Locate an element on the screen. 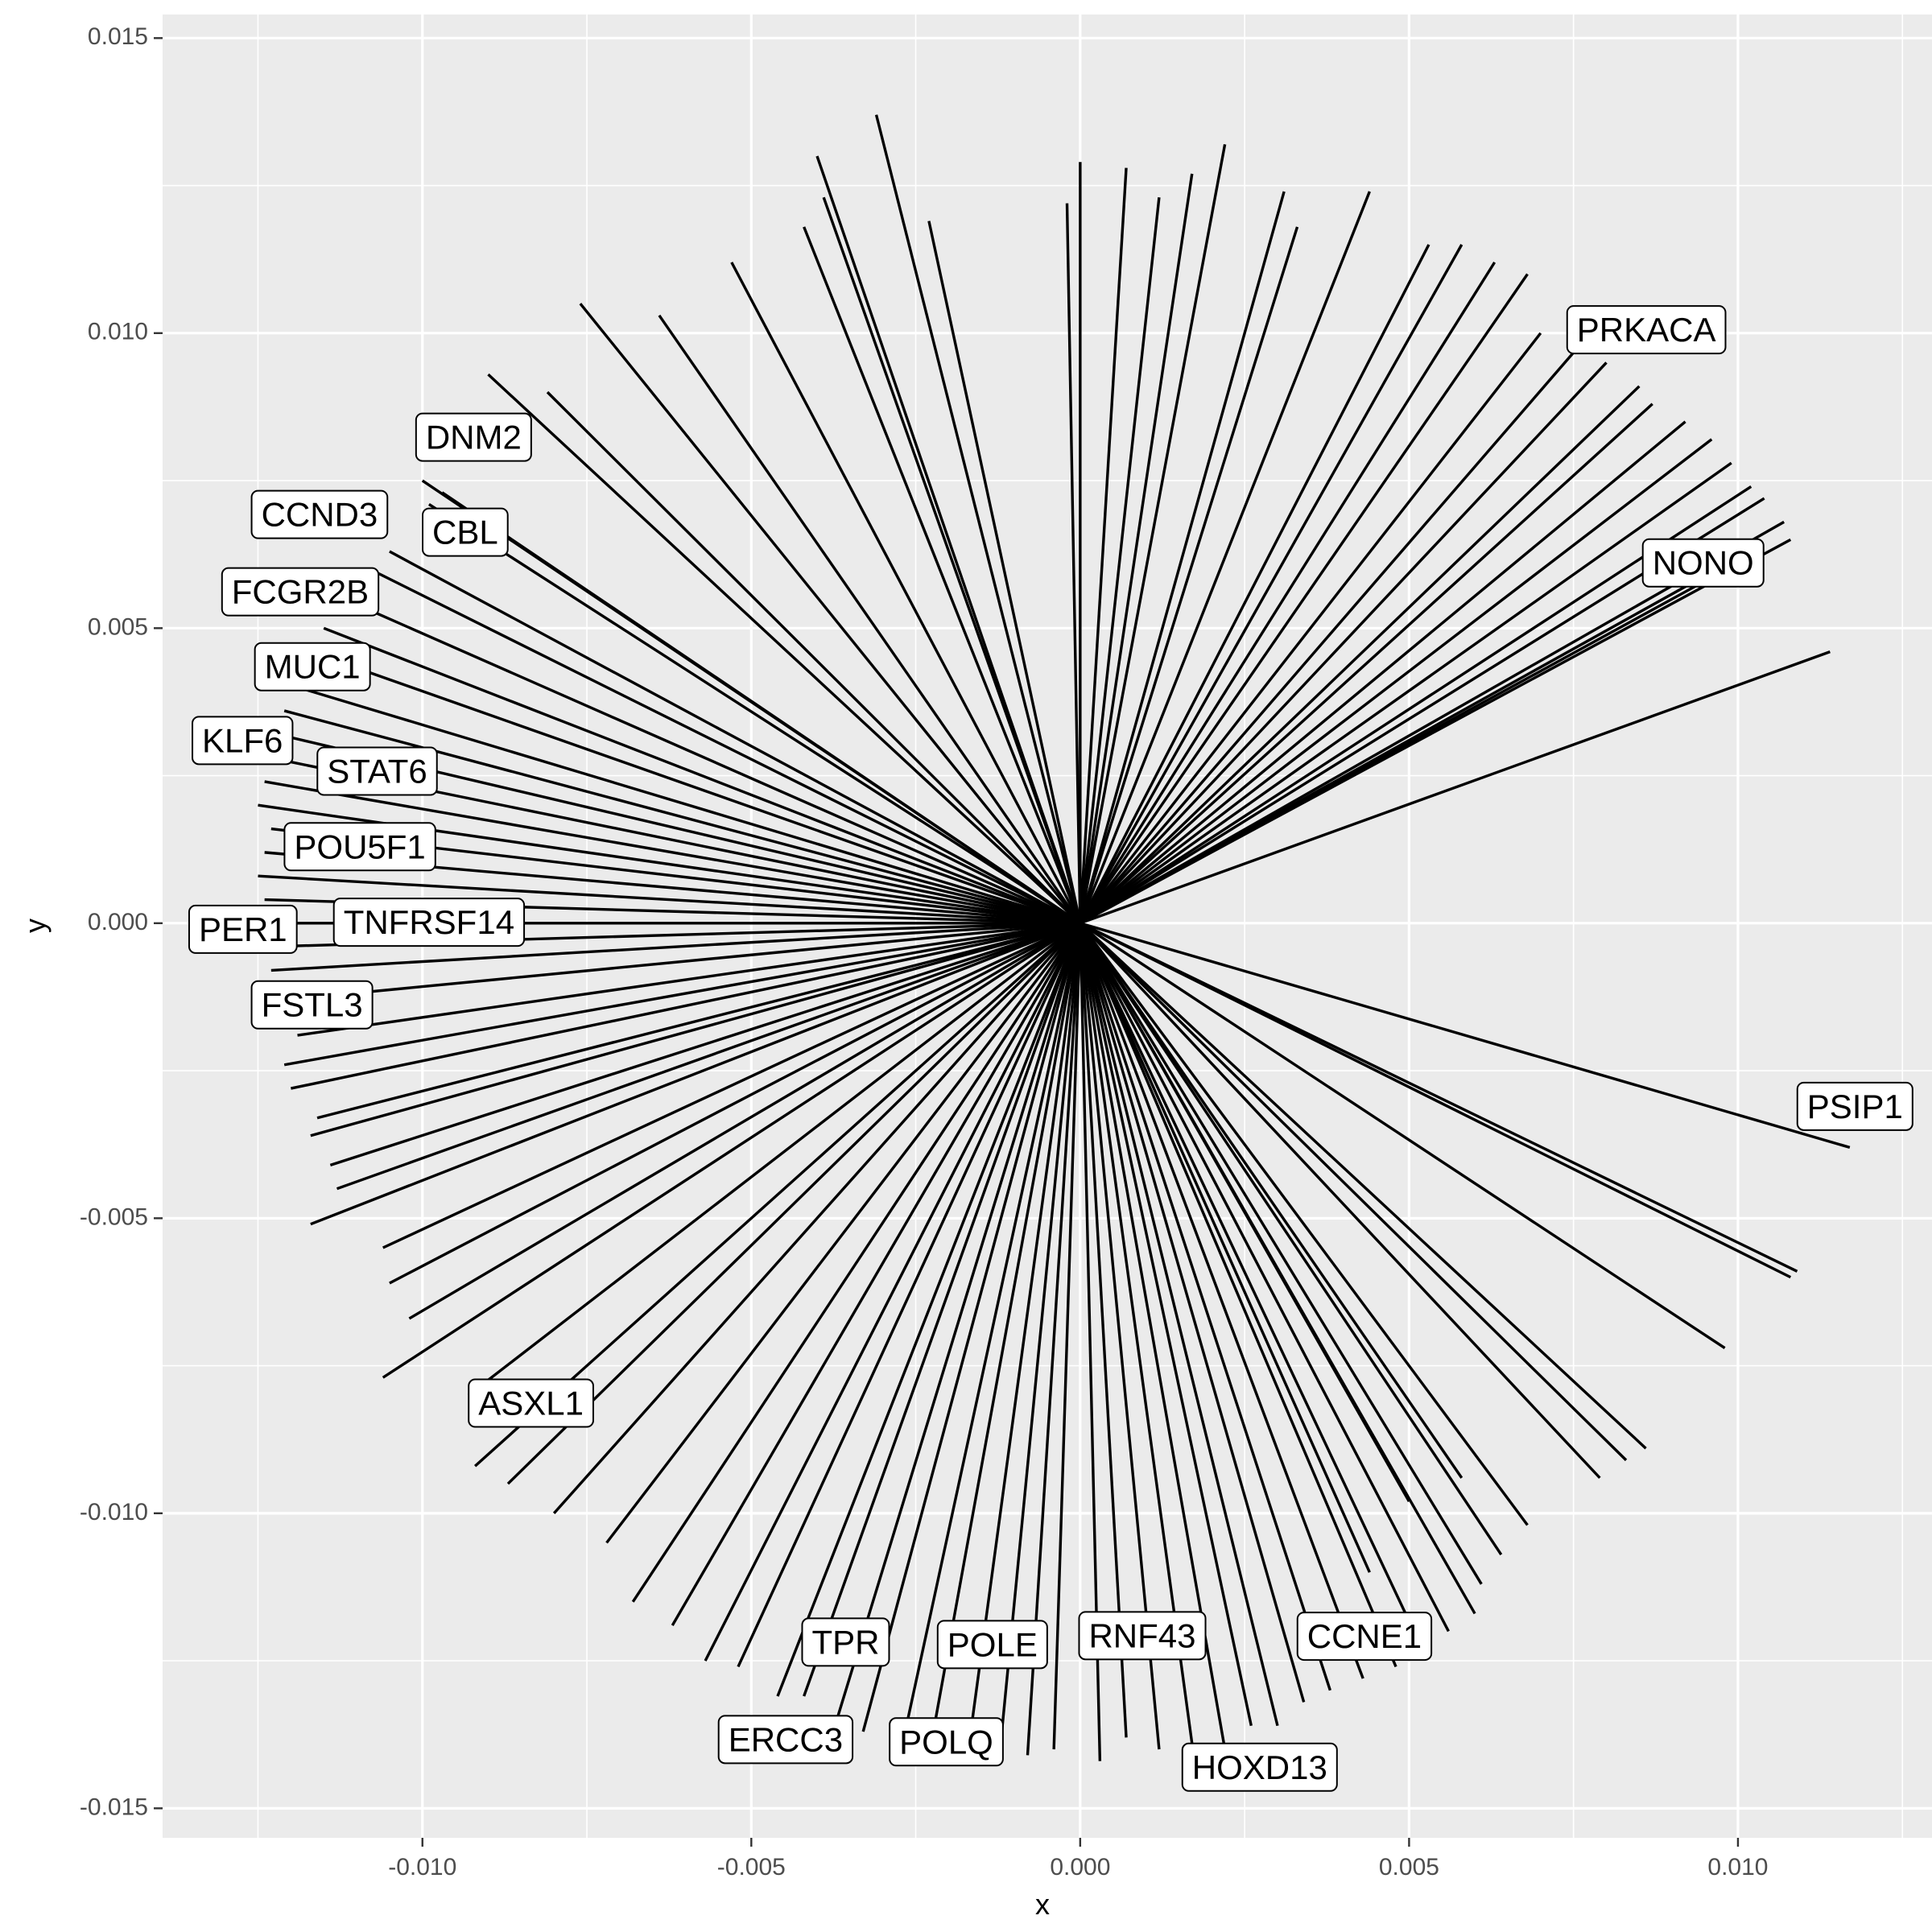 This screenshot has height=1932, width=1932. gene-label-rnf43: RNF43 is located at coordinates (1142, 1636).